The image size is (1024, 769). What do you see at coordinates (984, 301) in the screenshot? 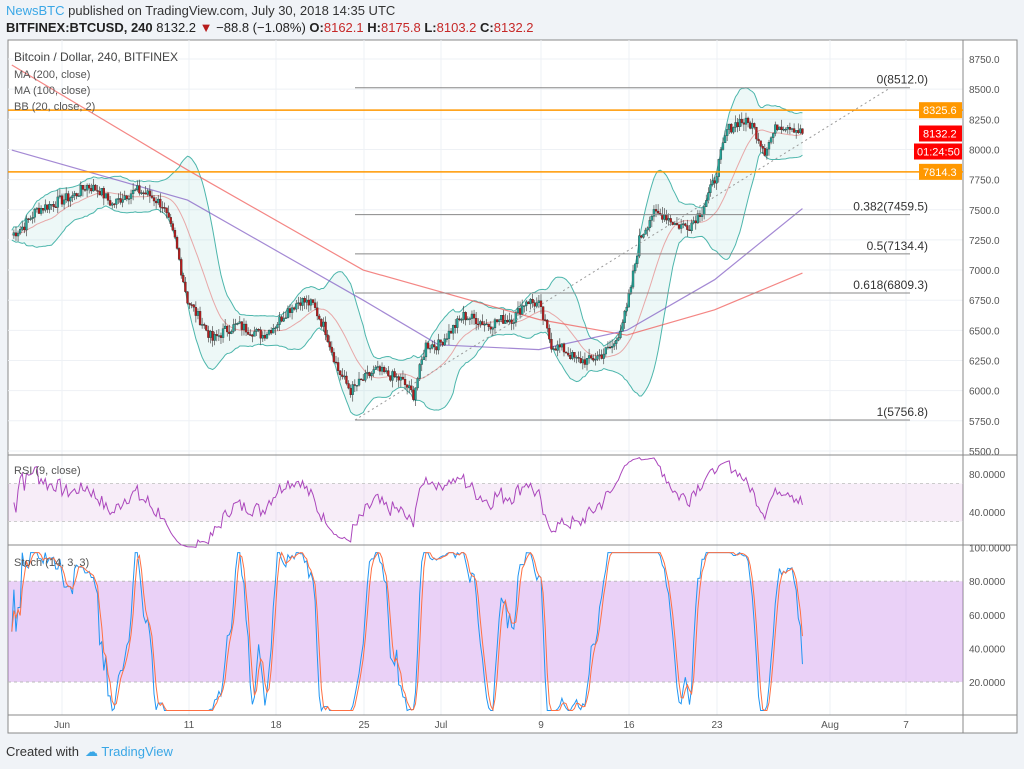
I see `y-tick-label: 6750.0` at bounding box center [984, 301].